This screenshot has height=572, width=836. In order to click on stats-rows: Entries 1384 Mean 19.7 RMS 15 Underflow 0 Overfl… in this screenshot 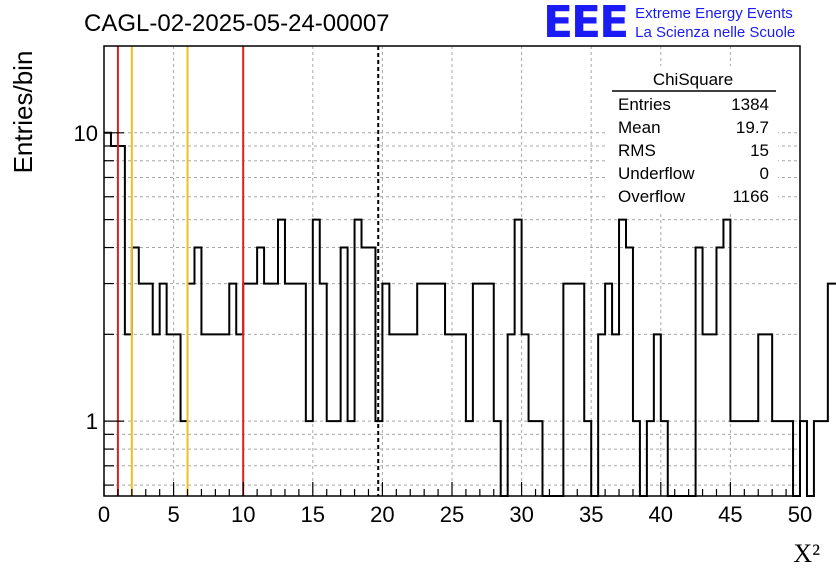, I will do `click(693, 150)`.